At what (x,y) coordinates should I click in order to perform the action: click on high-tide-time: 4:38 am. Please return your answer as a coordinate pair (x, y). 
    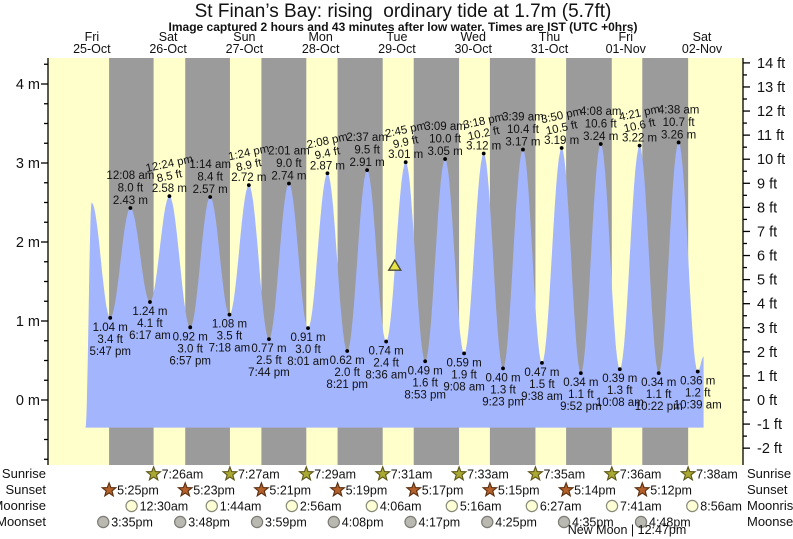
    Looking at the image, I should click on (679, 110).